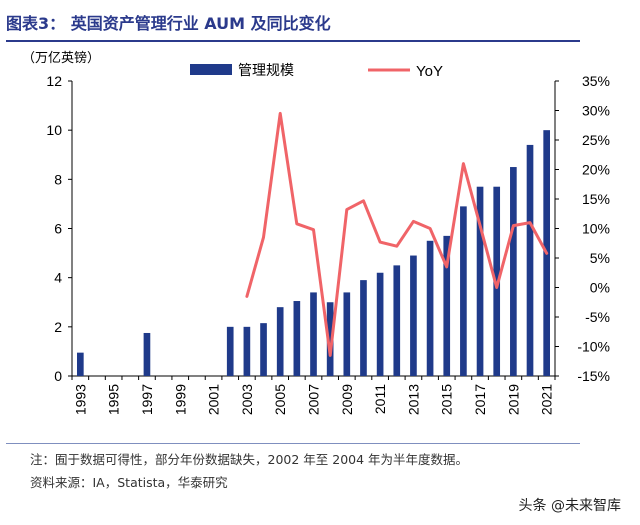  I want to click on watermark-badge: 头条 @未来智库, so click(569, 505).